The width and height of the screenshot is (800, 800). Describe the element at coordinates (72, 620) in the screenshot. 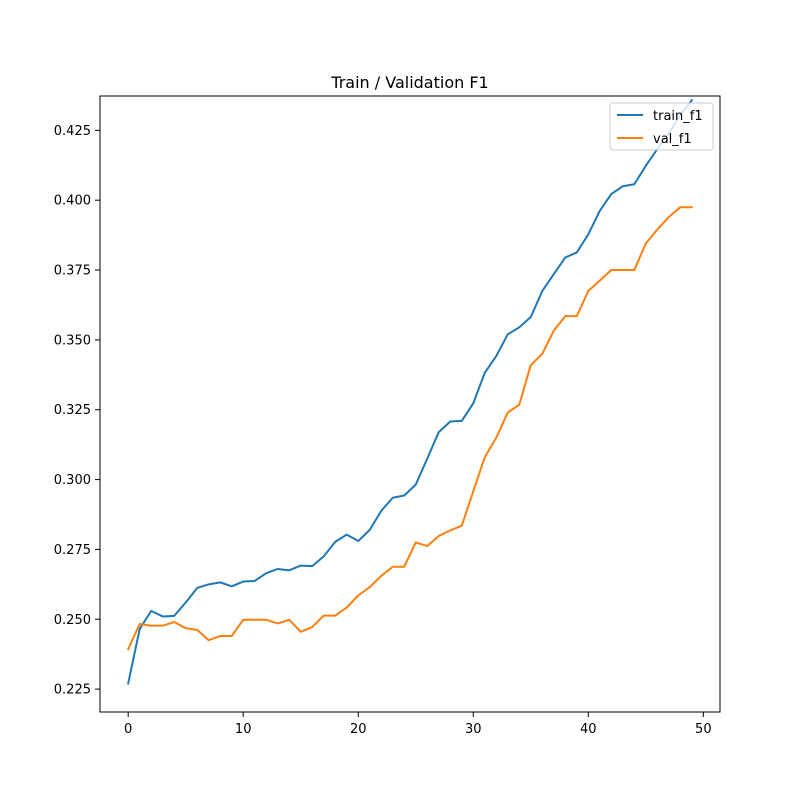

I see `y-tick-label: 0.250` at that location.